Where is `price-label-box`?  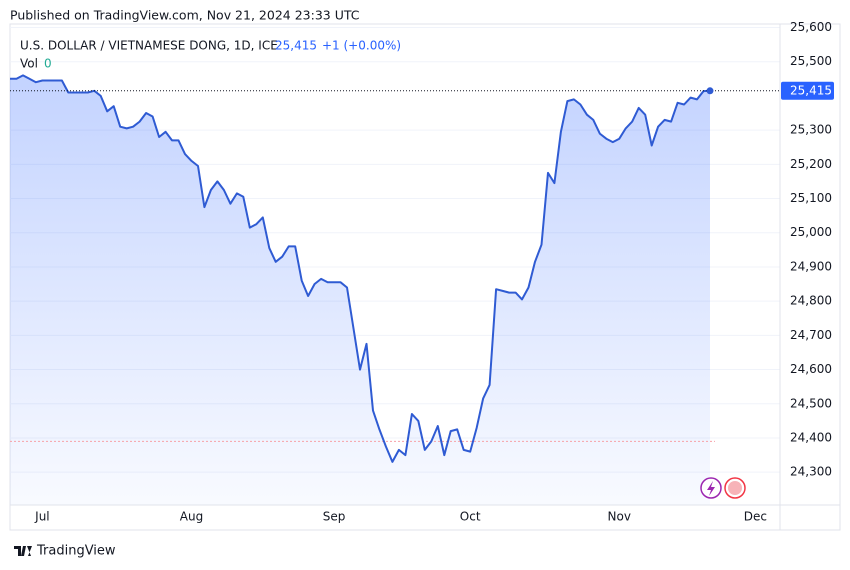 price-label-box is located at coordinates (807, 90).